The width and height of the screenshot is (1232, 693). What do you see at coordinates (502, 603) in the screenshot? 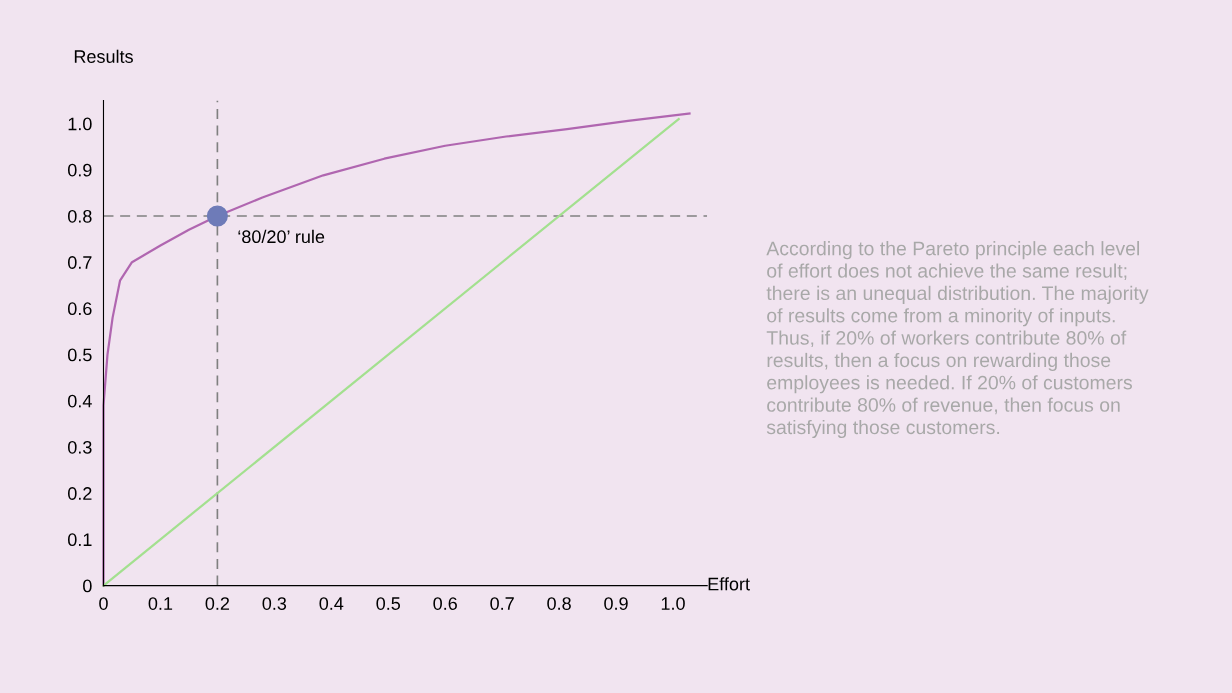
I see `x-tick-label: 0.7` at bounding box center [502, 603].